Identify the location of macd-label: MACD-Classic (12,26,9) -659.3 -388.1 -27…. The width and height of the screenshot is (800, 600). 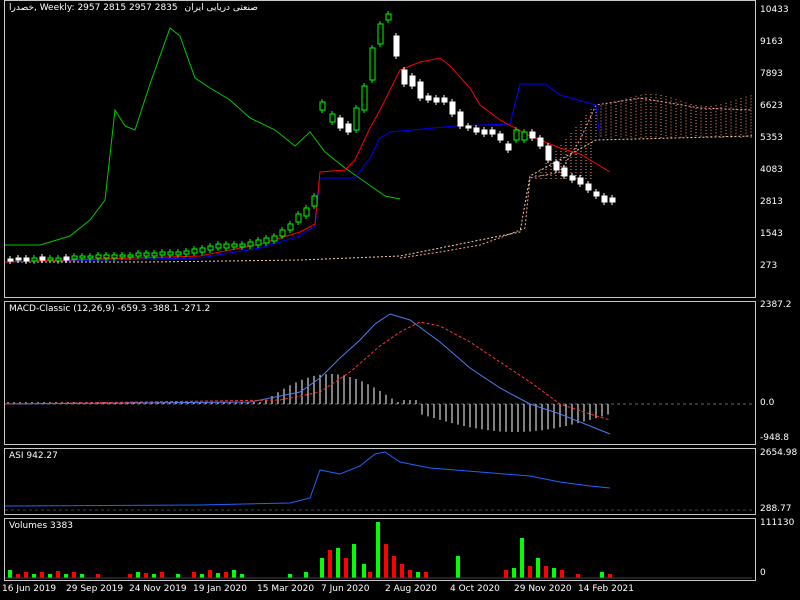
(110, 309).